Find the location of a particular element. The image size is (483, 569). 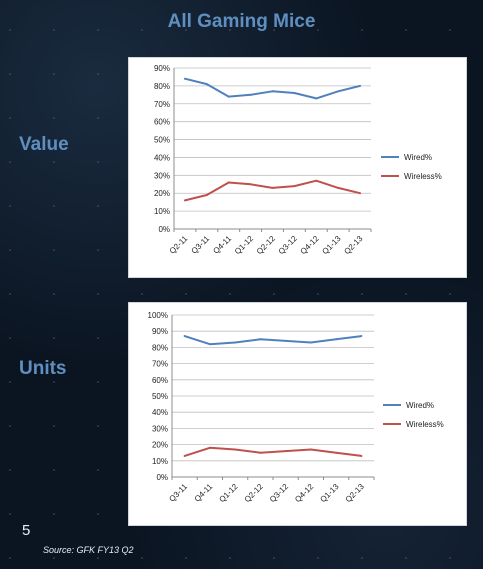

source-note: Source: GFK FY13 Q2 is located at coordinates (88, 550).